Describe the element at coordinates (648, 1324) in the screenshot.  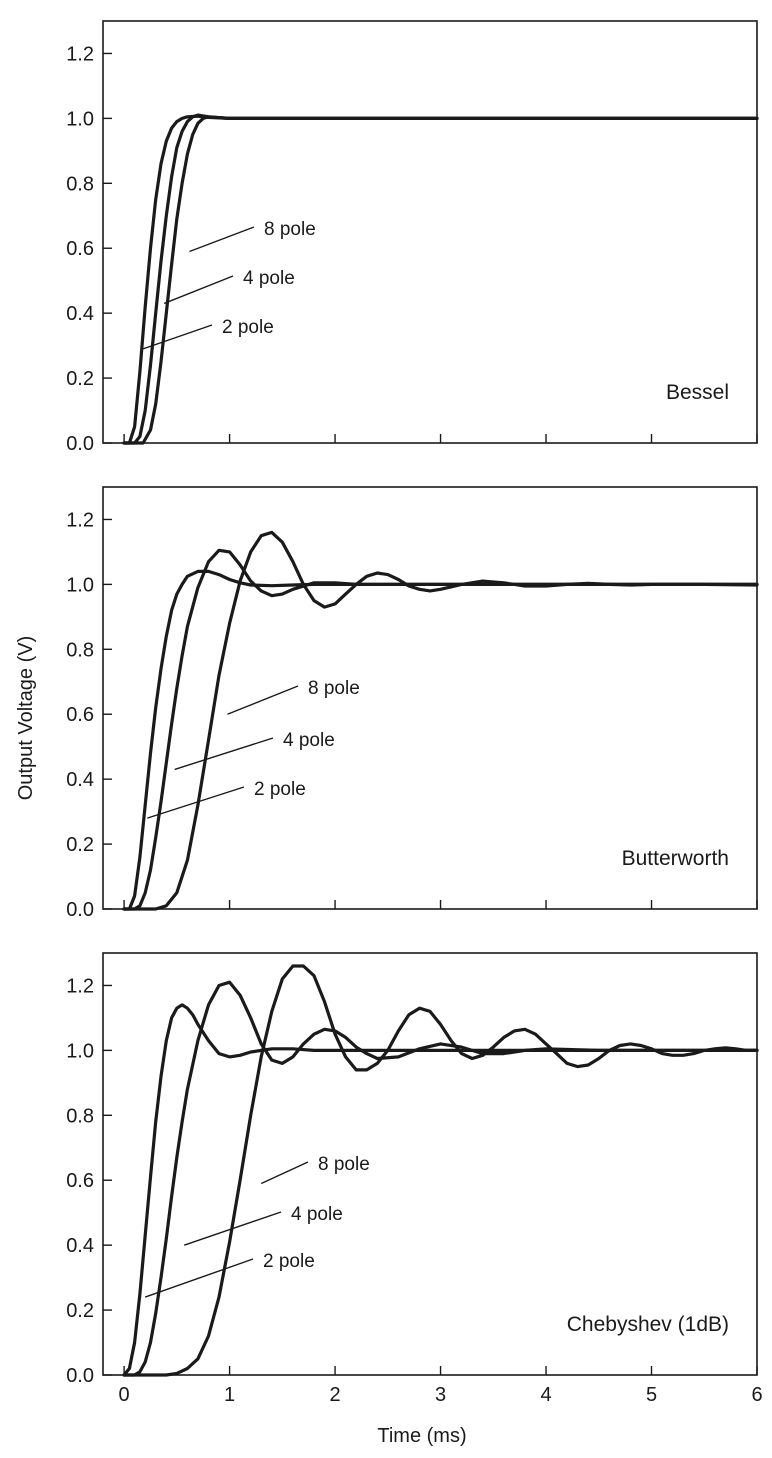
I see `panel-title: Chebyshev (1dB)` at that location.